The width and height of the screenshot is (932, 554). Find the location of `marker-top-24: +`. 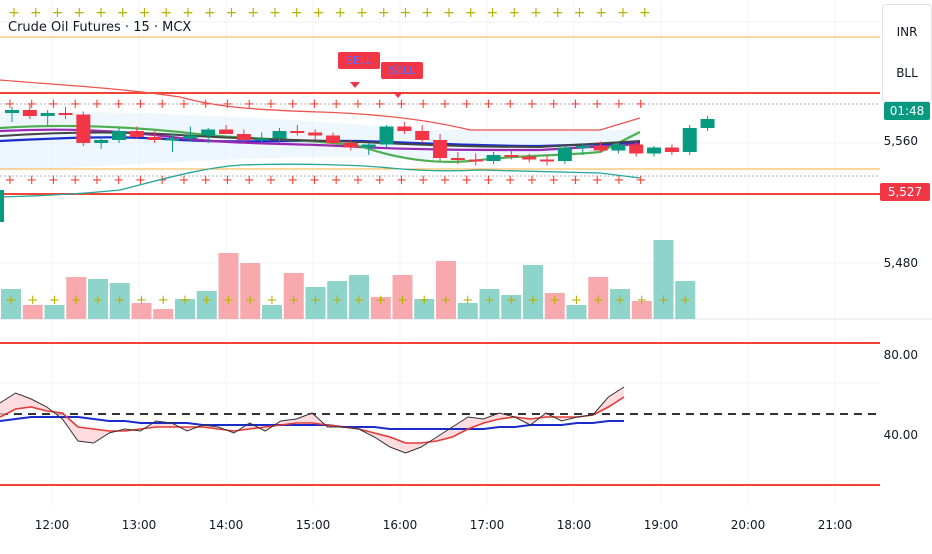

marker-top-24: + is located at coordinates (536, 13).